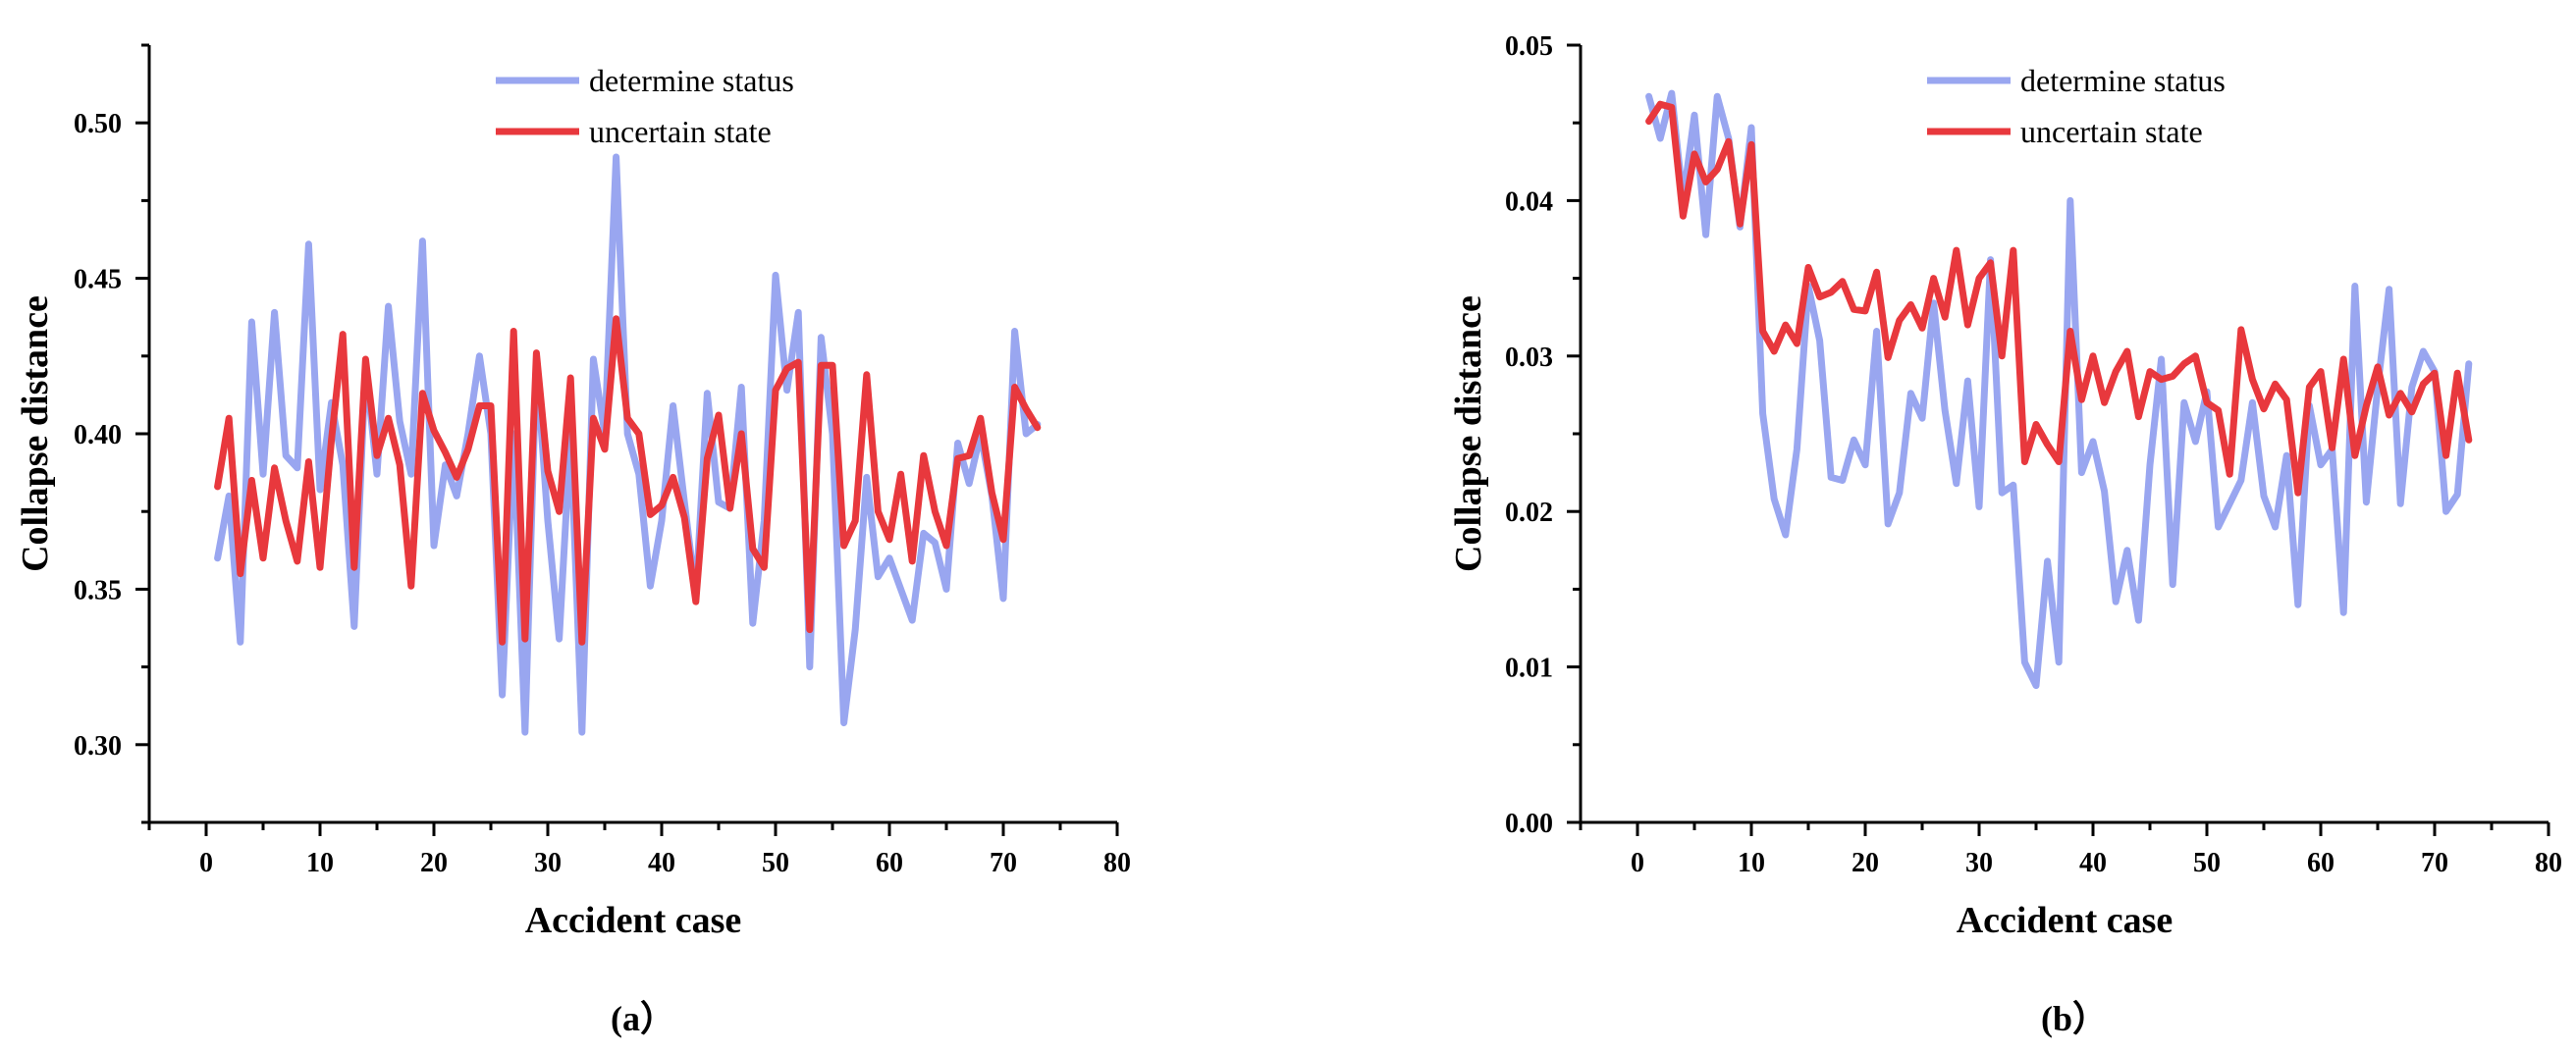 The height and width of the screenshot is (1053, 2576). I want to click on y-tick-label: 0.40, so click(98, 435).